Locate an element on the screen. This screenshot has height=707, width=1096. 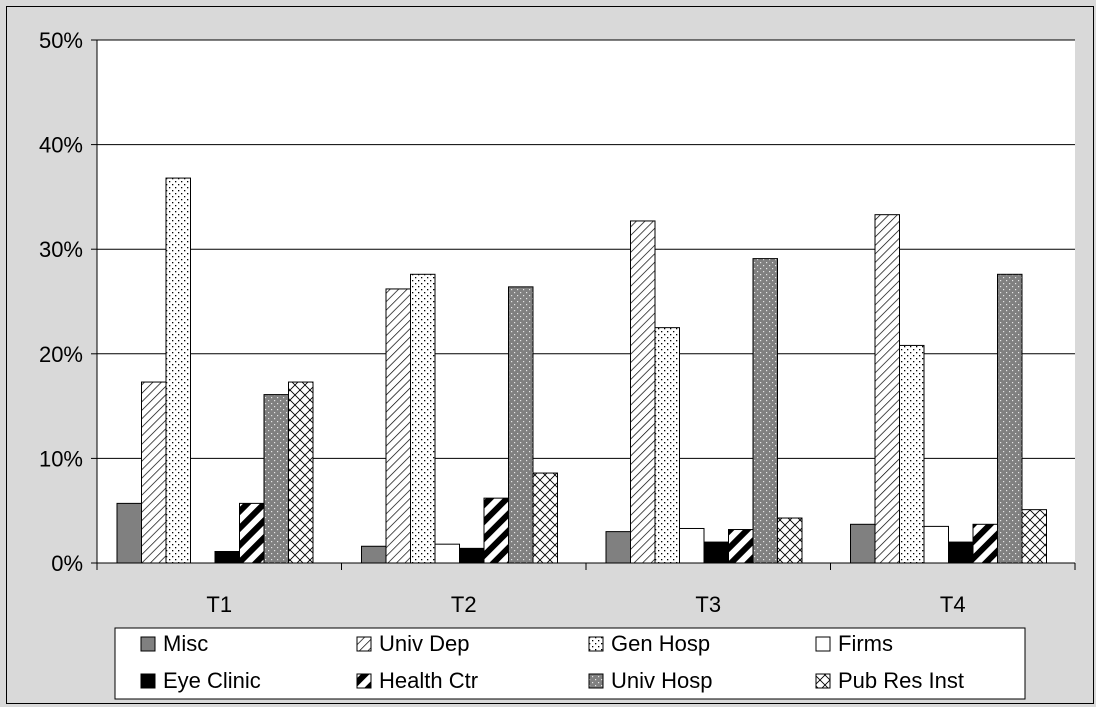
bar-t4-eye-clinic is located at coordinates (961, 552).